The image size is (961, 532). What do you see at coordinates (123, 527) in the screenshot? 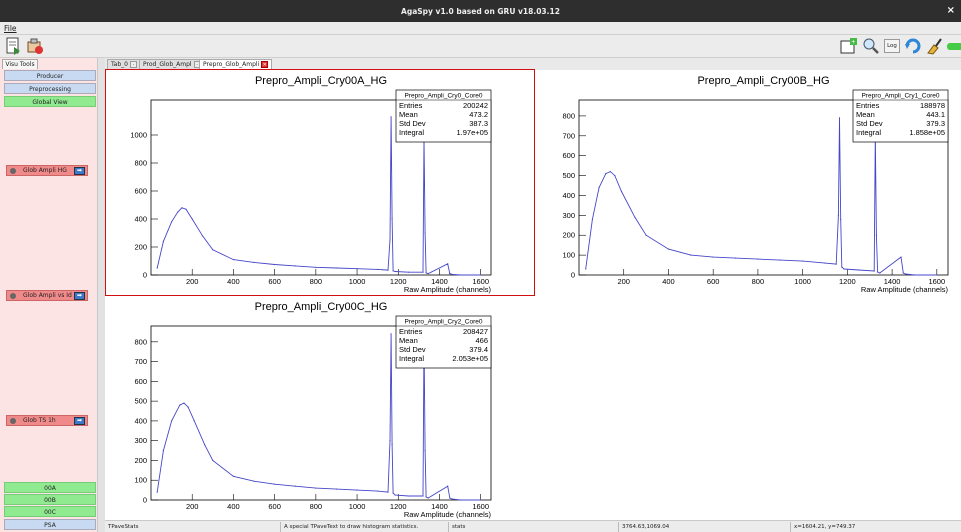
I see `status-object: TPaveStats` at bounding box center [123, 527].